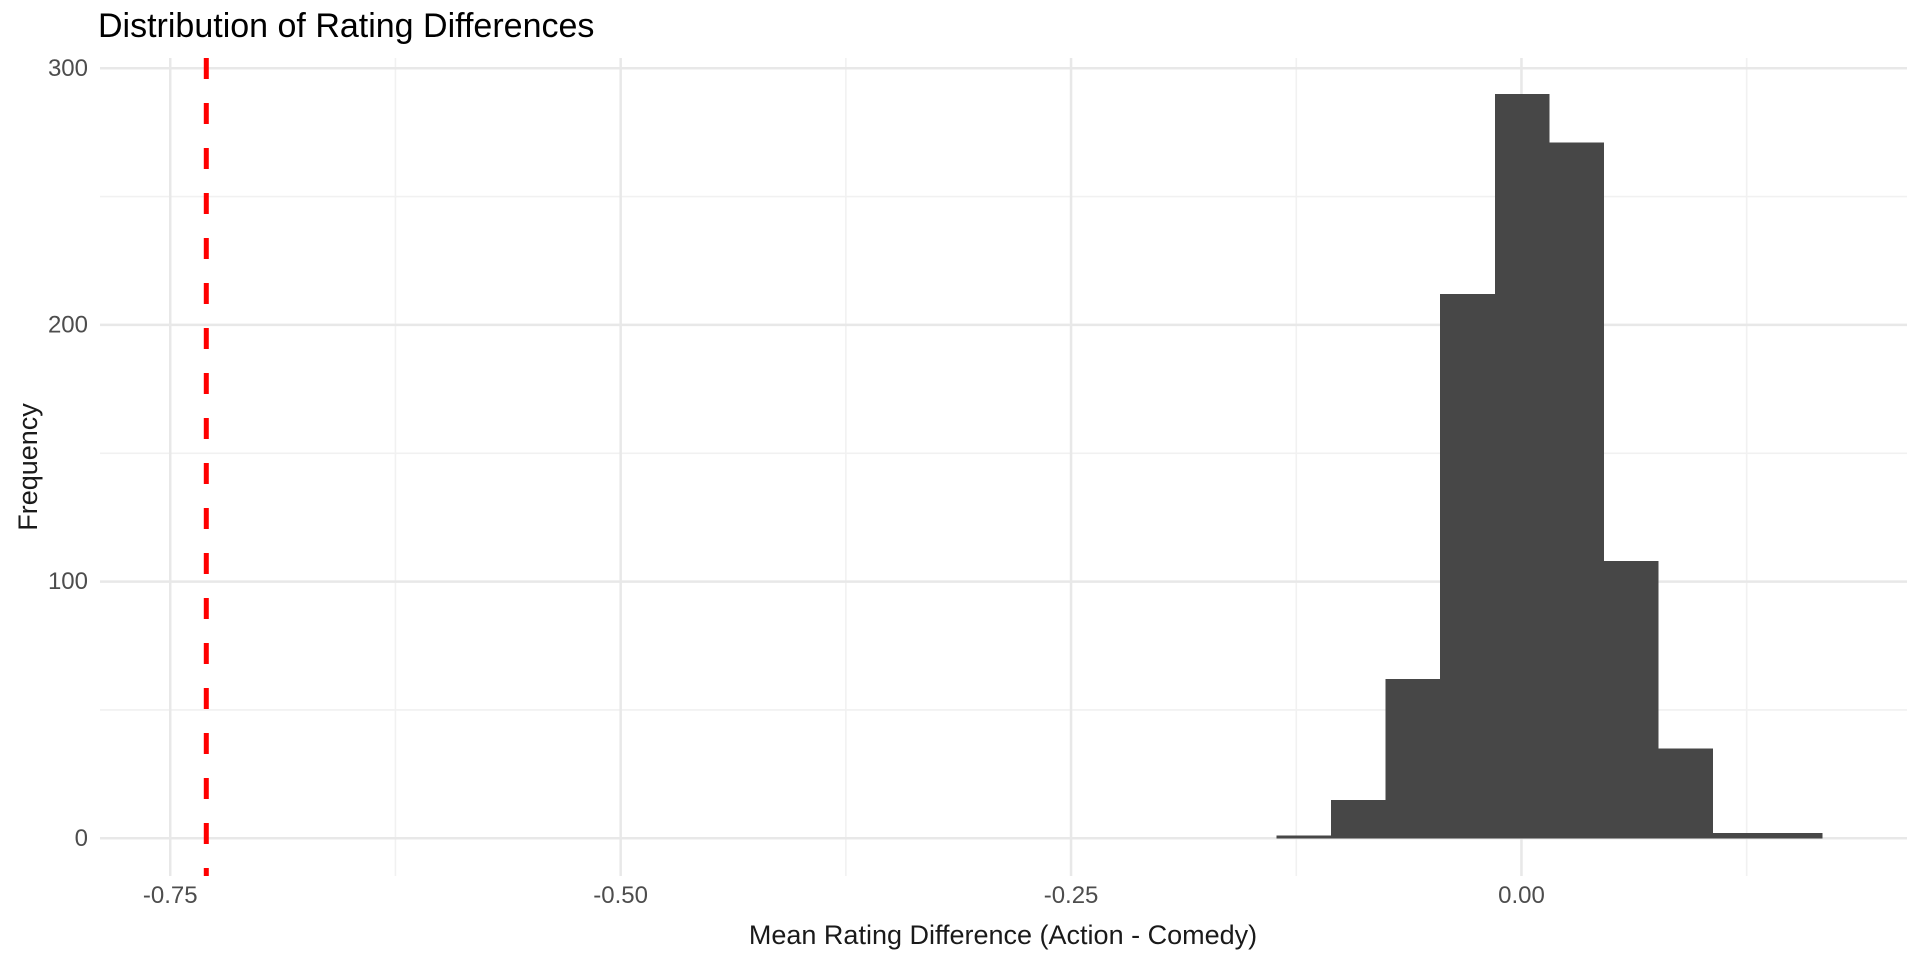  I want to click on y-axis-title: Frequency, so click(28, 467).